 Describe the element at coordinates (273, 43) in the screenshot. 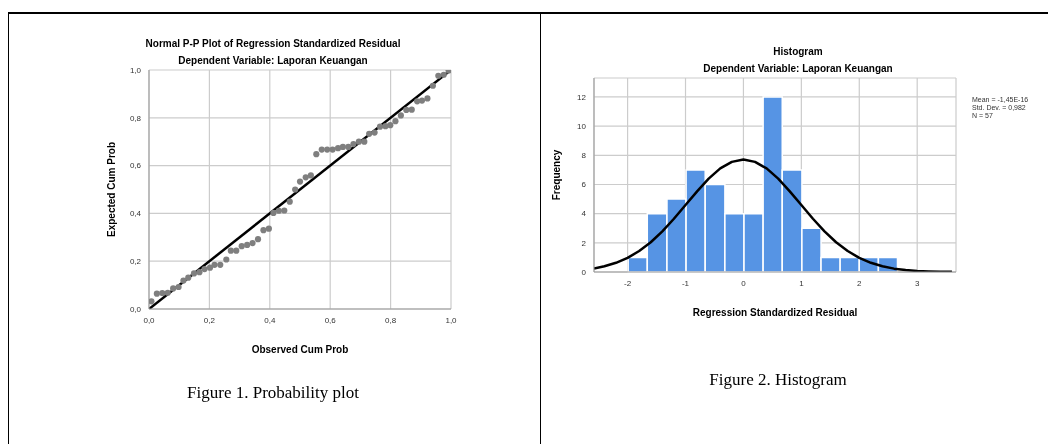

I see `chart-title: Normal P-P Plot of Regression Standardized Residual` at that location.